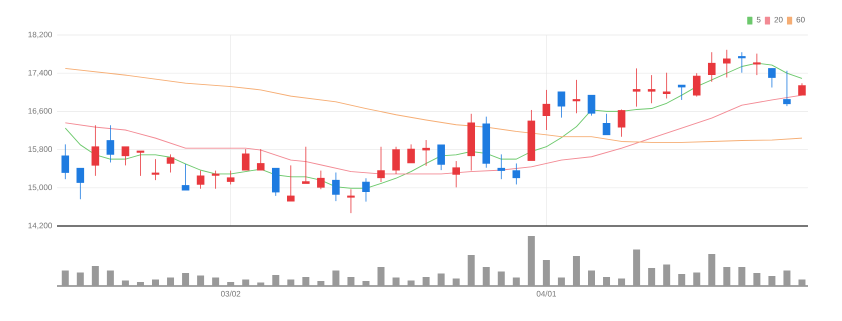 The width and height of the screenshot is (842, 321). What do you see at coordinates (40, 73) in the screenshot?
I see `y-tick-label: 17,400` at bounding box center [40, 73].